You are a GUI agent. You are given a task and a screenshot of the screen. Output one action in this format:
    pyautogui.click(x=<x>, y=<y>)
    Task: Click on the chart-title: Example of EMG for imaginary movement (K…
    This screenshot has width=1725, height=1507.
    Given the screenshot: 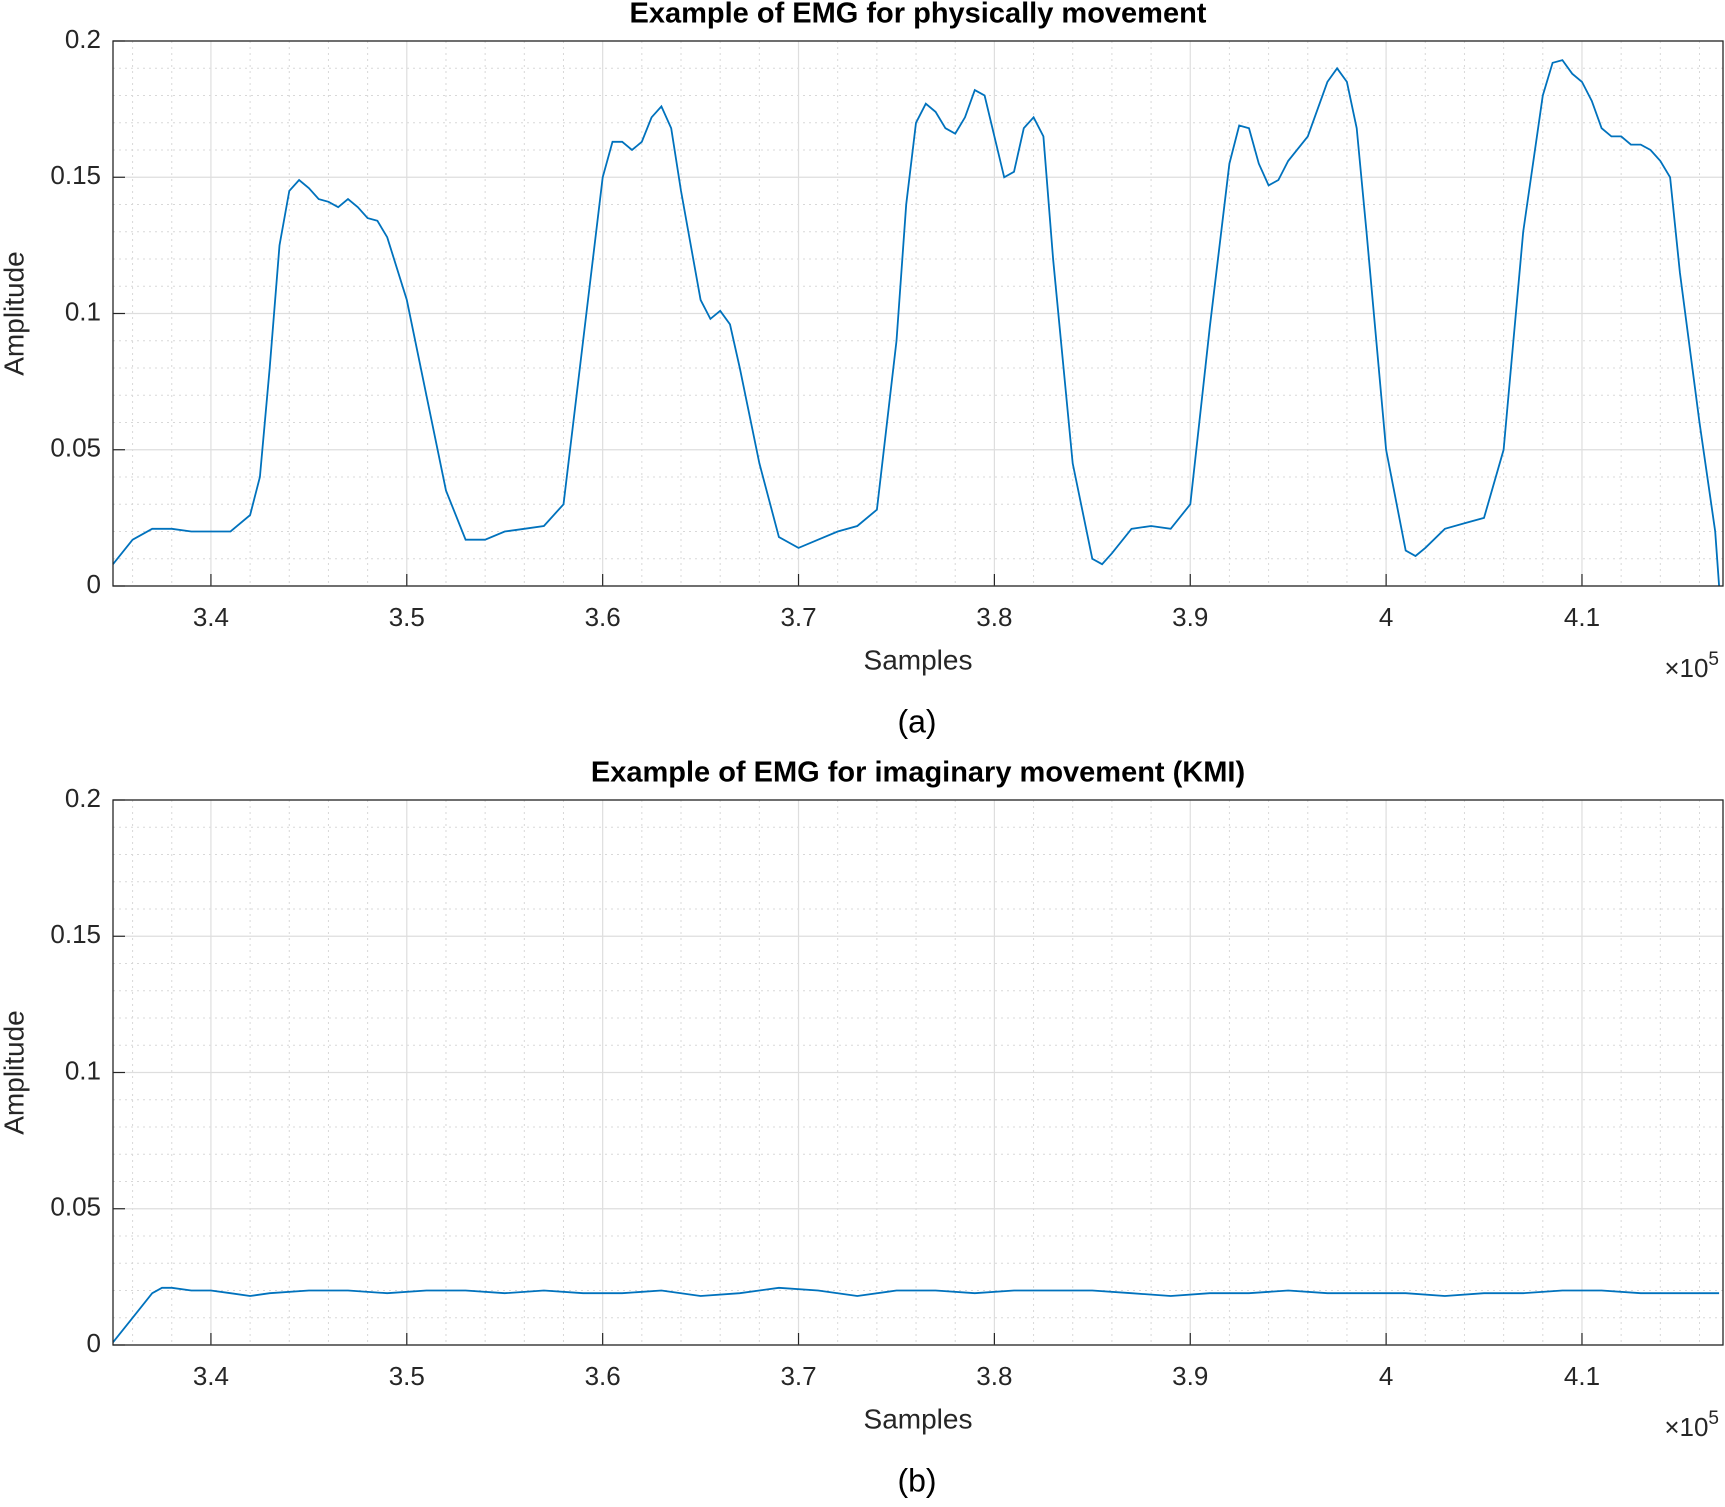 What is the action you would take?
    pyautogui.click(x=918, y=773)
    